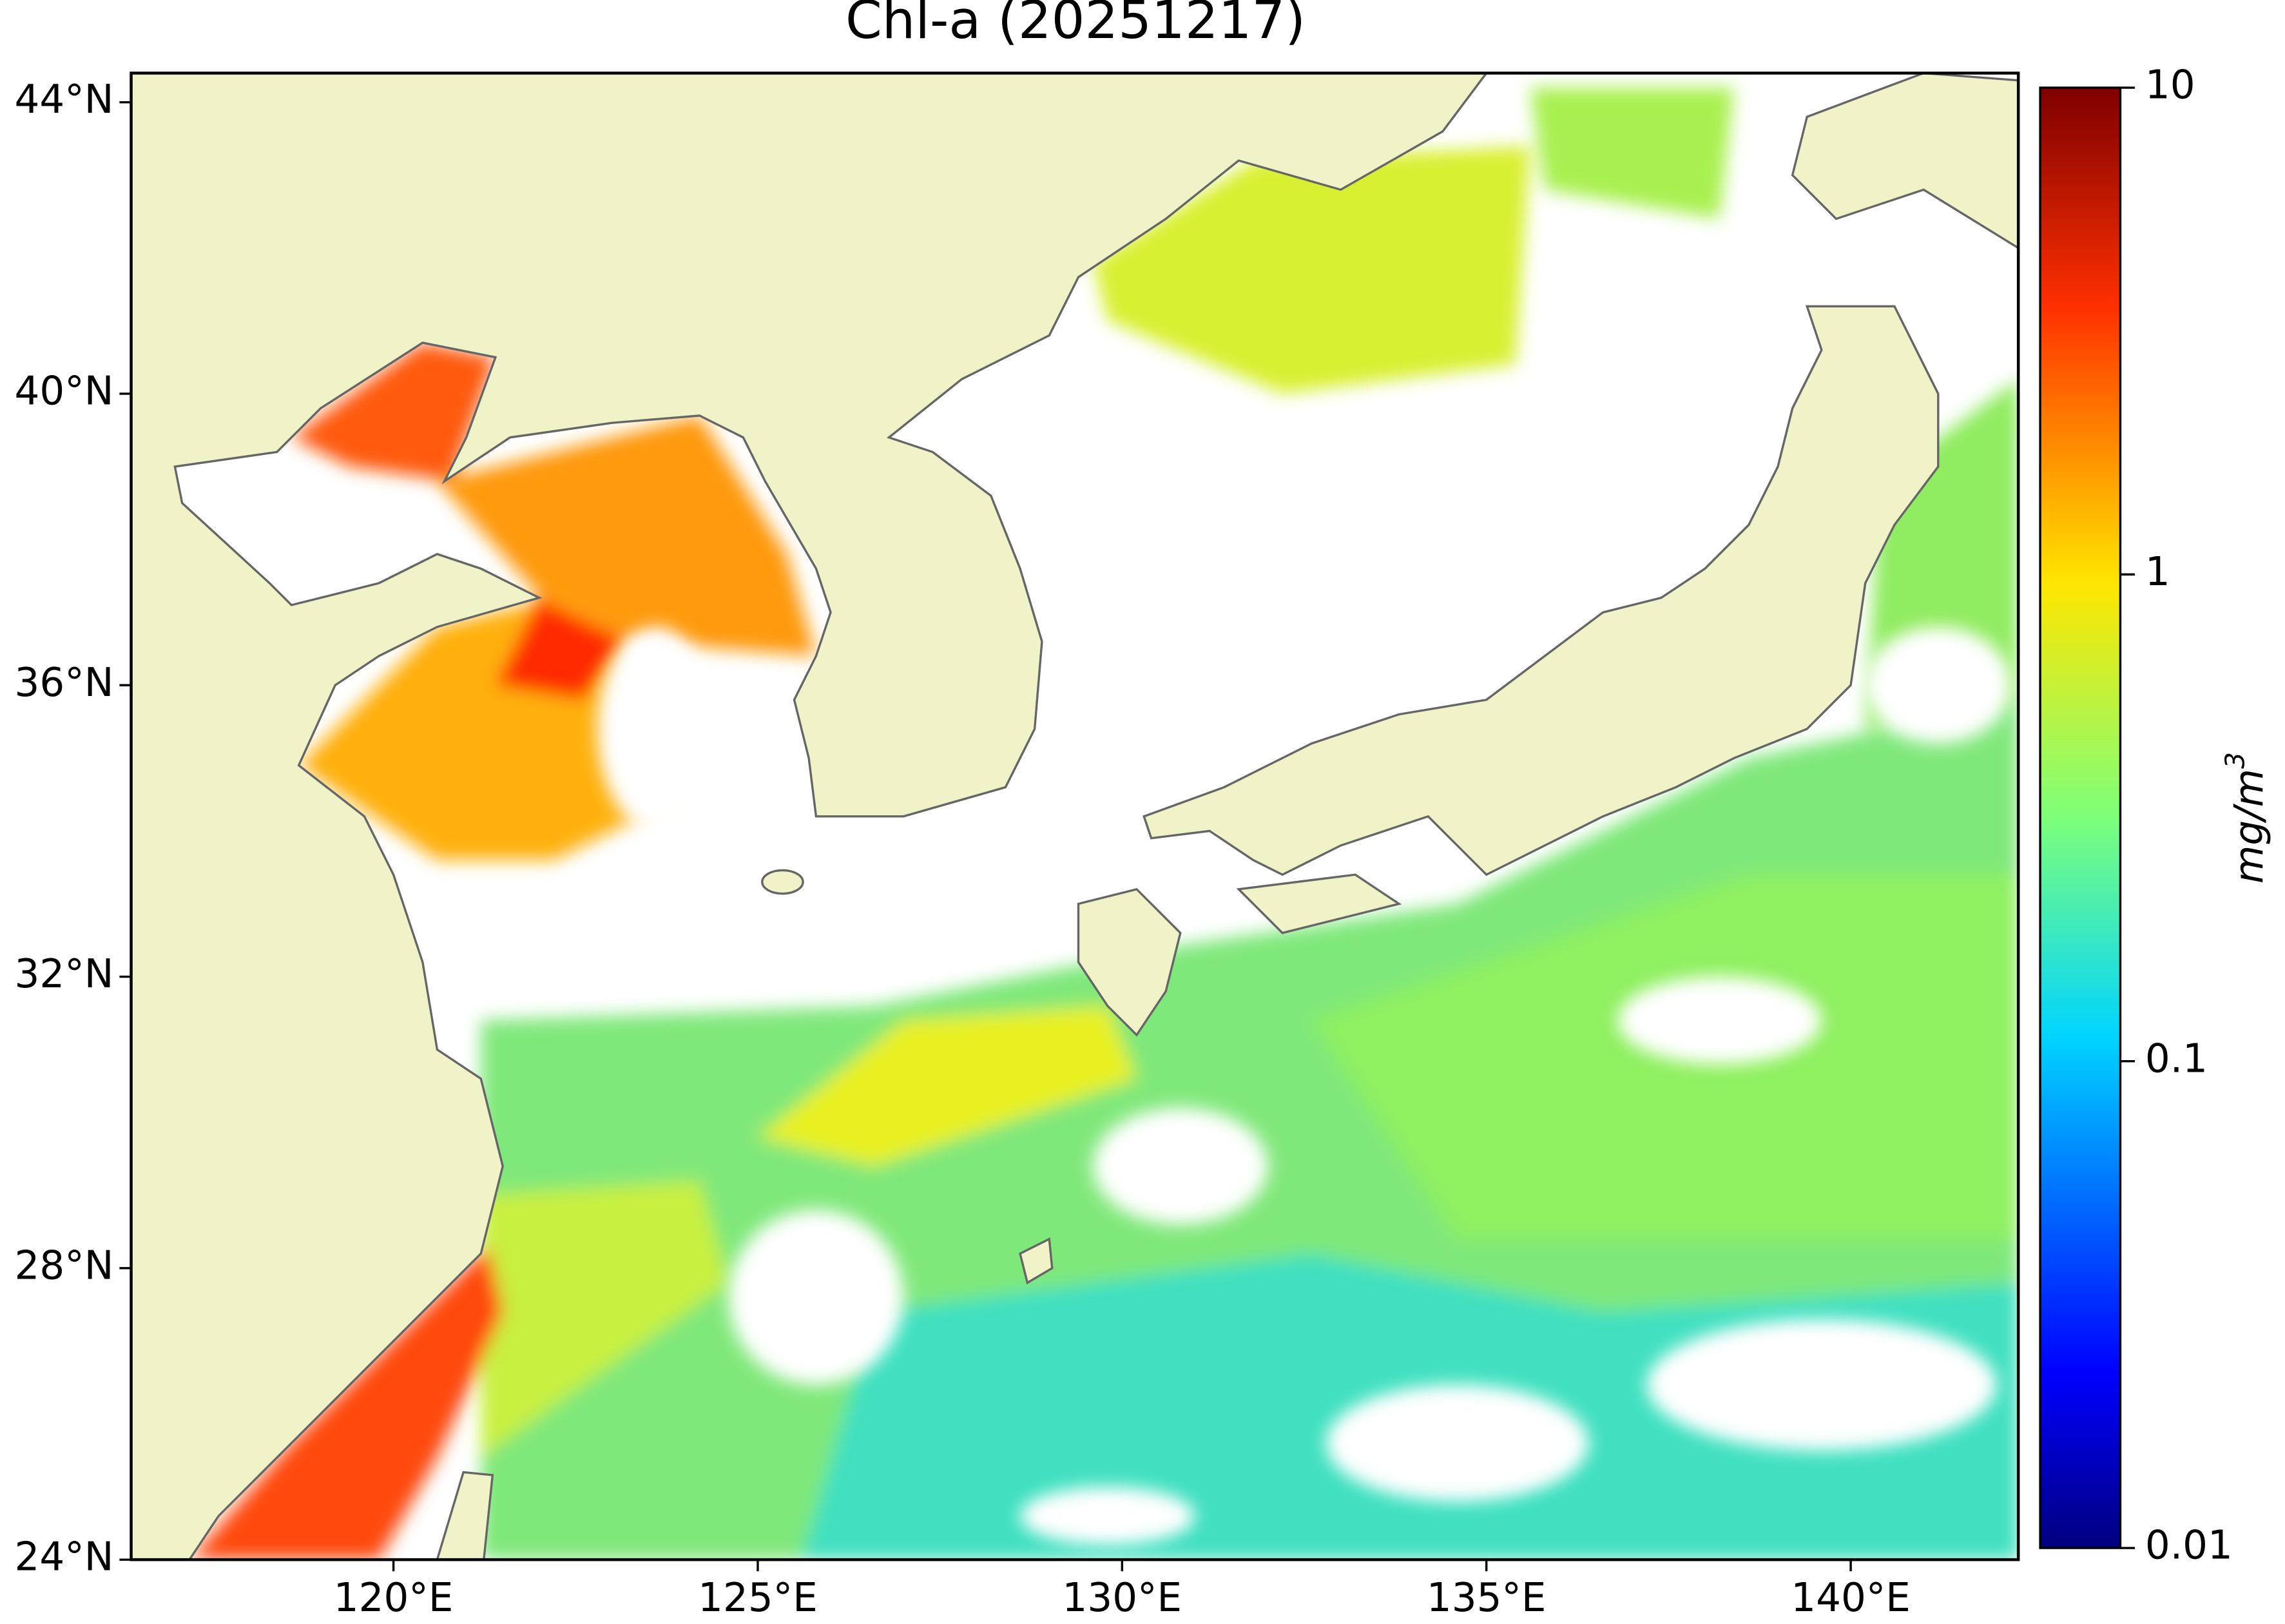 The width and height of the screenshot is (2285, 1624). What do you see at coordinates (1075, 26) in the screenshot?
I see `map-title: Chl-a (20251217)` at bounding box center [1075, 26].